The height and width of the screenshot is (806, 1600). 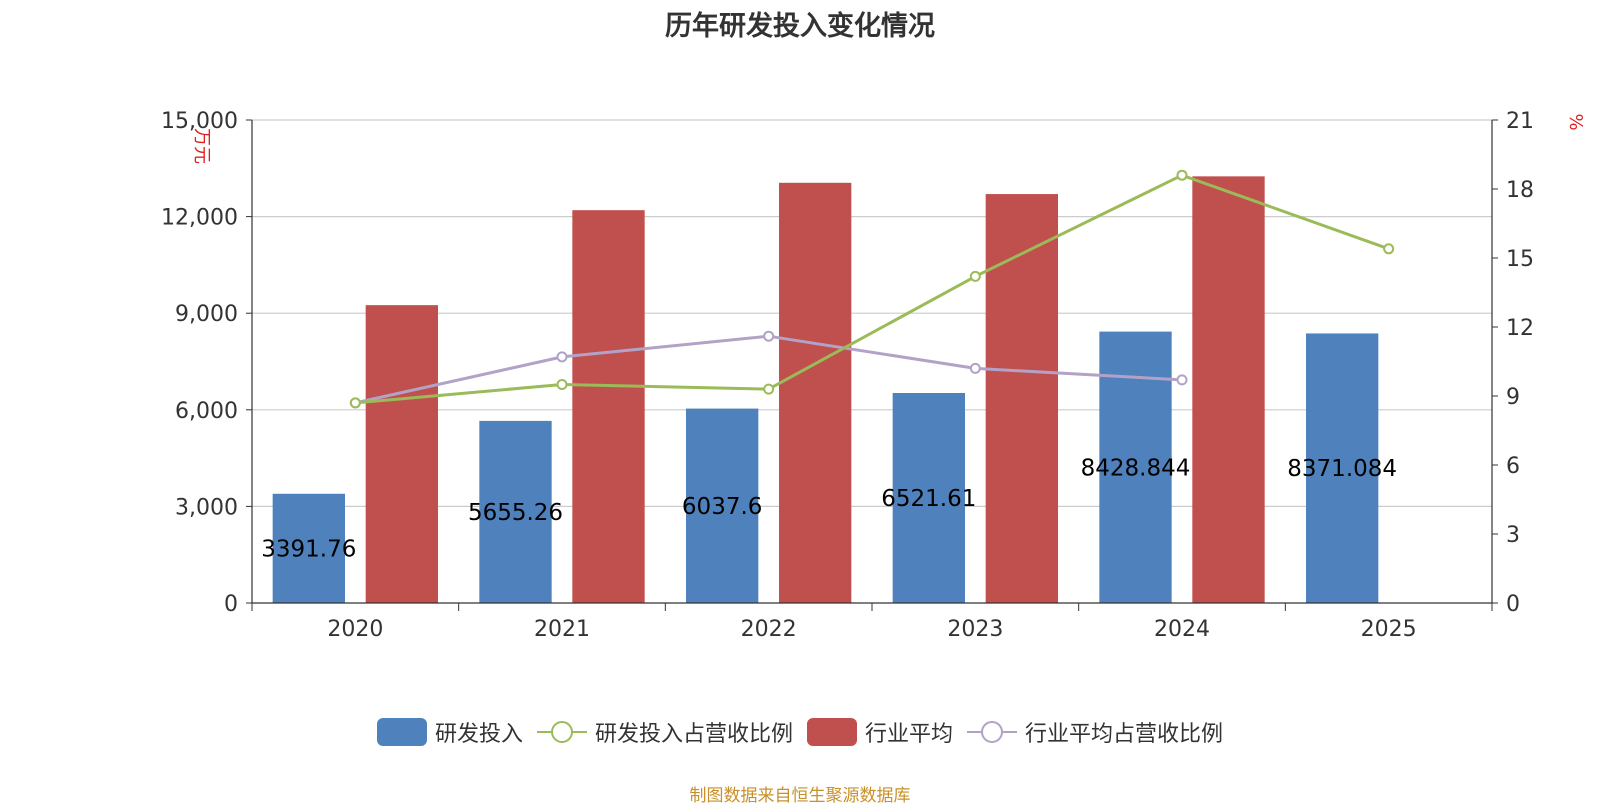 I want to click on legend-label-rd: 研发投入, so click(x=478, y=734).